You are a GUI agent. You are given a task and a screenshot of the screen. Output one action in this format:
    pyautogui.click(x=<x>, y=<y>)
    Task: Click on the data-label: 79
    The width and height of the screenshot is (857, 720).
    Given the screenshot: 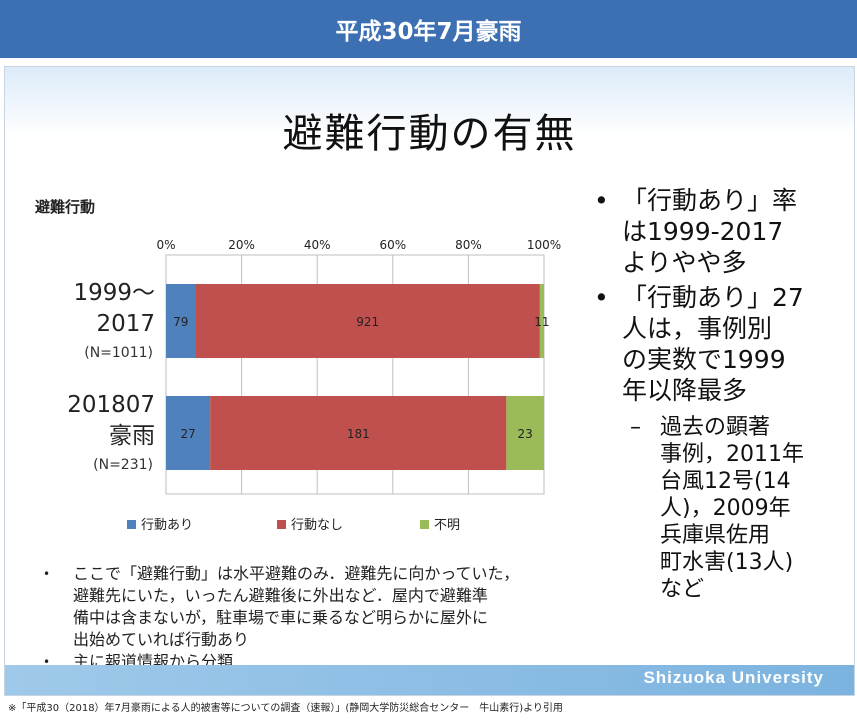 What is the action you would take?
    pyautogui.click(x=180, y=322)
    